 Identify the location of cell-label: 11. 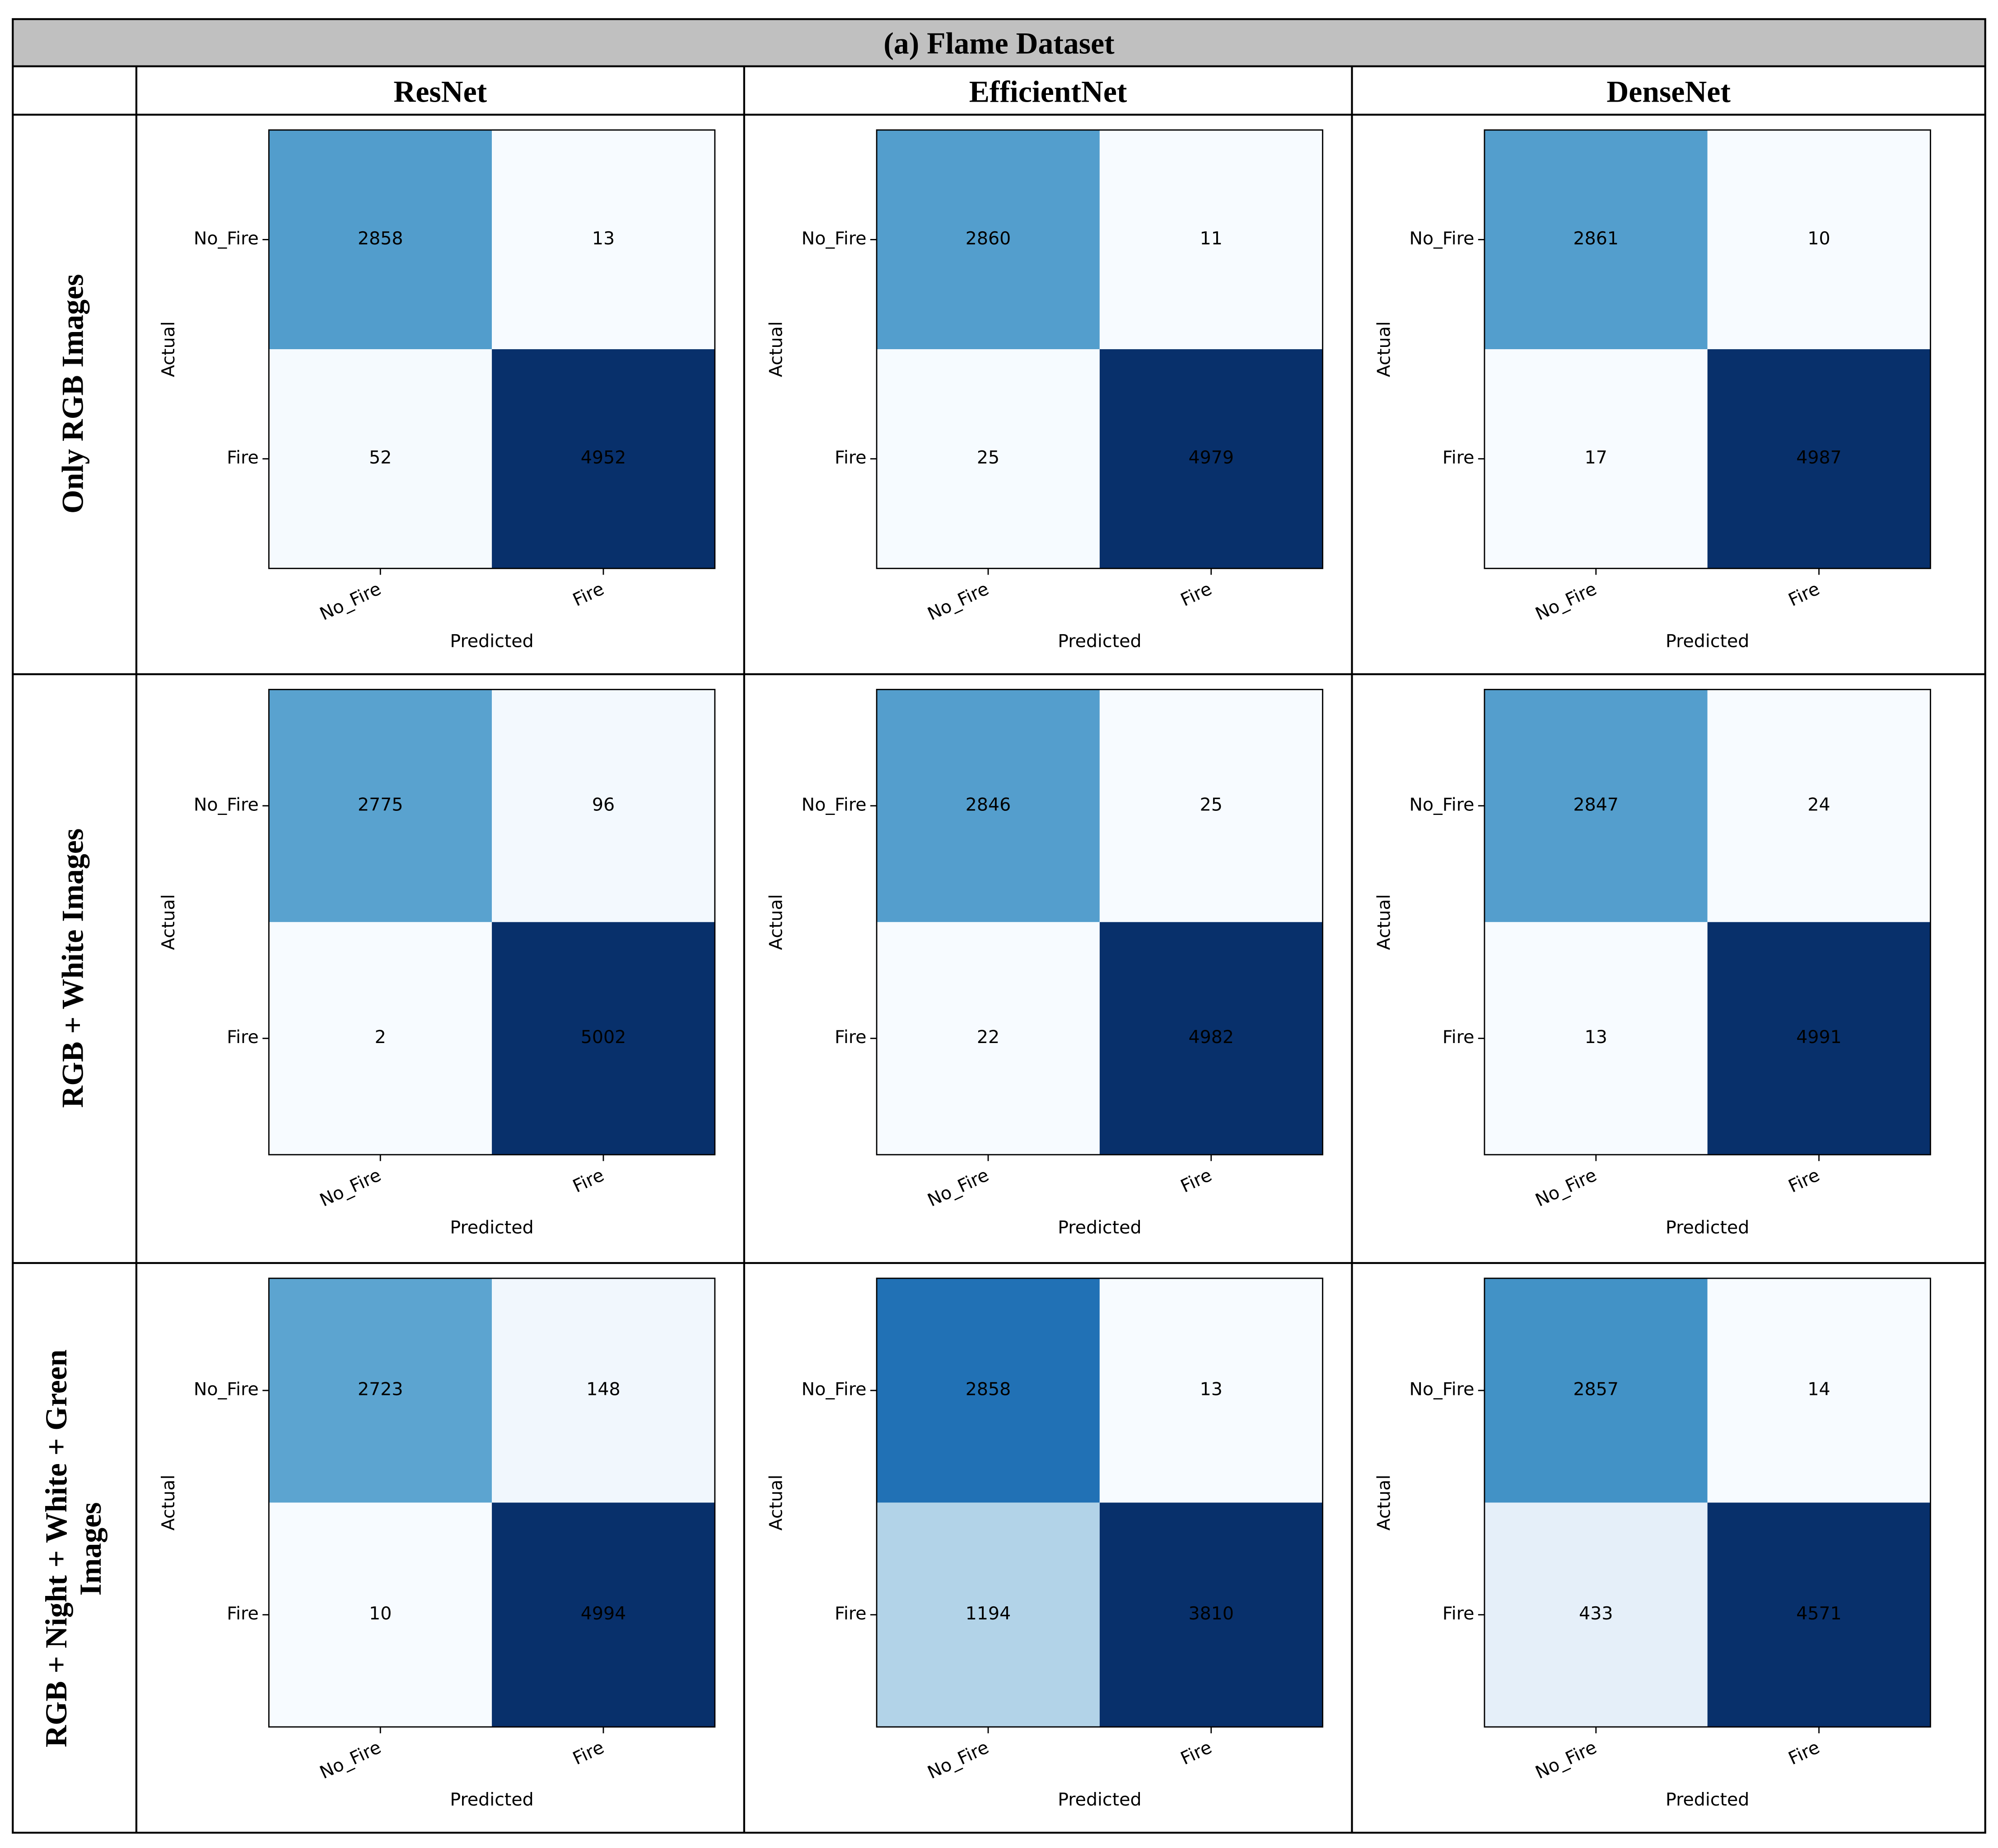
(1211, 239).